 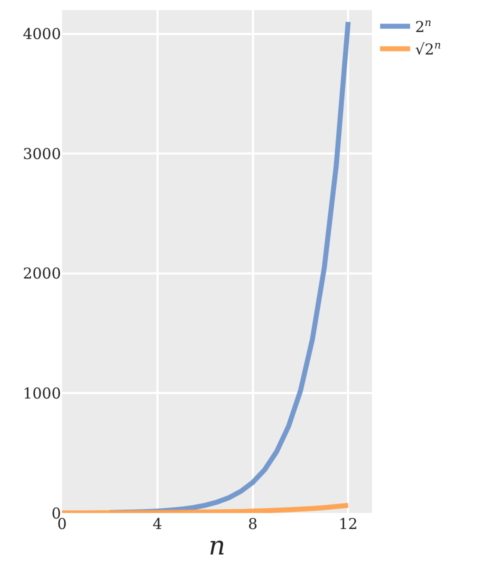 What do you see at coordinates (41, 34) in the screenshot?
I see `y-tick-label: 4000` at bounding box center [41, 34].